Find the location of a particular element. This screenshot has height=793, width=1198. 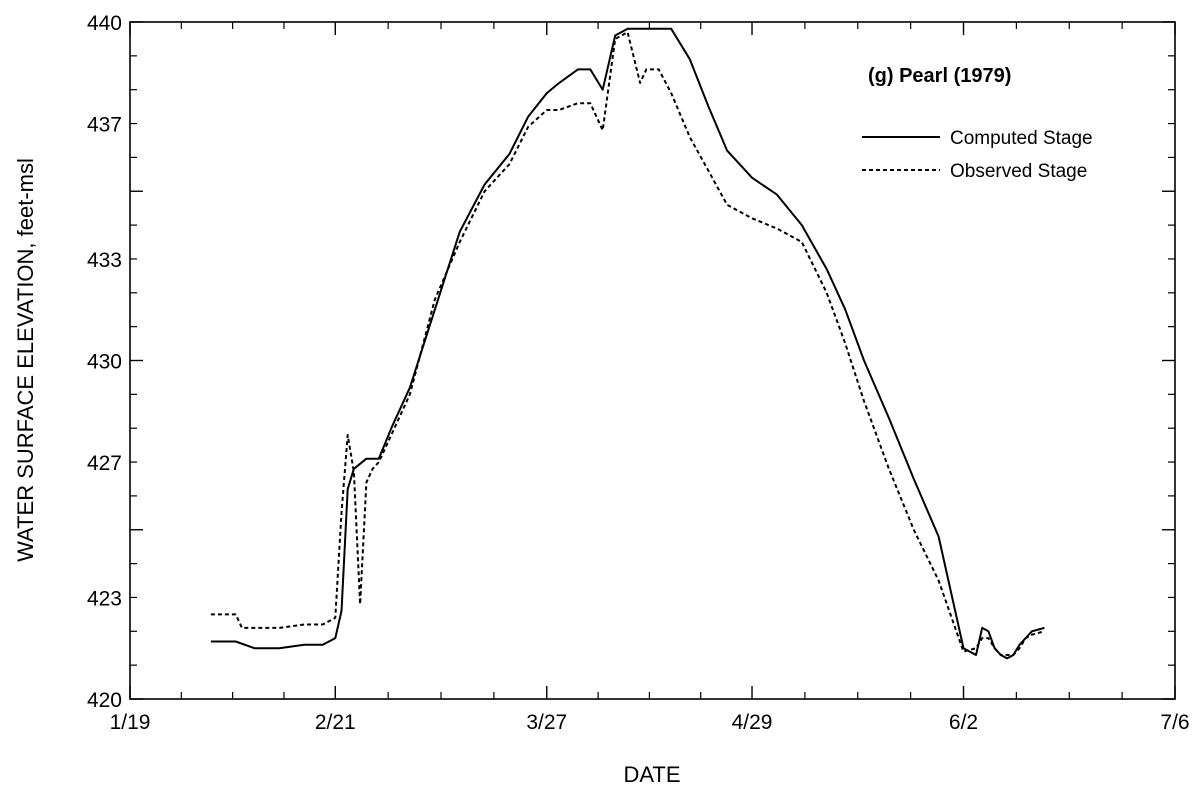

x-tick-label: 6/2 is located at coordinates (963, 722).